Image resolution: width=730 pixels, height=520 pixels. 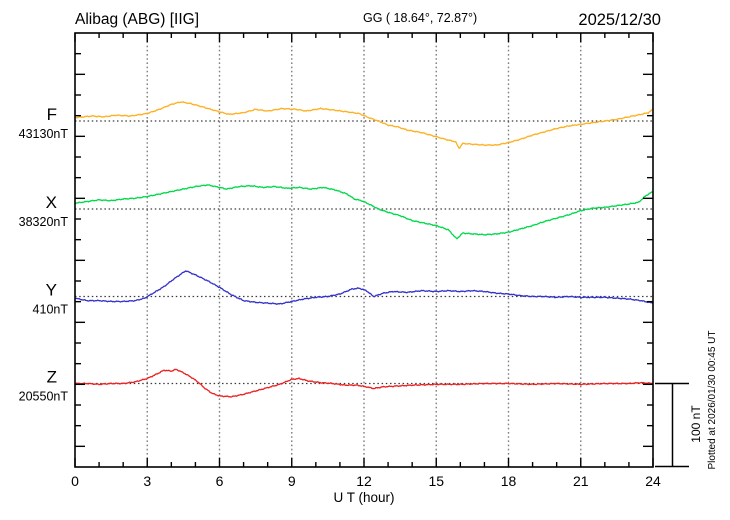 What do you see at coordinates (147, 481) in the screenshot?
I see `x-tick-label: 3` at bounding box center [147, 481].